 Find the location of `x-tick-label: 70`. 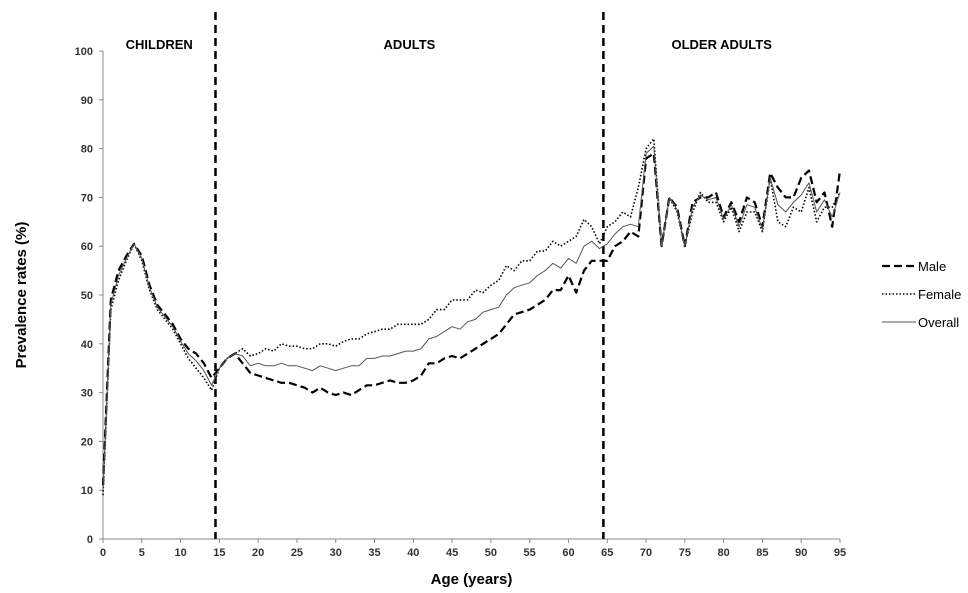

x-tick-label: 70 is located at coordinates (646, 553).